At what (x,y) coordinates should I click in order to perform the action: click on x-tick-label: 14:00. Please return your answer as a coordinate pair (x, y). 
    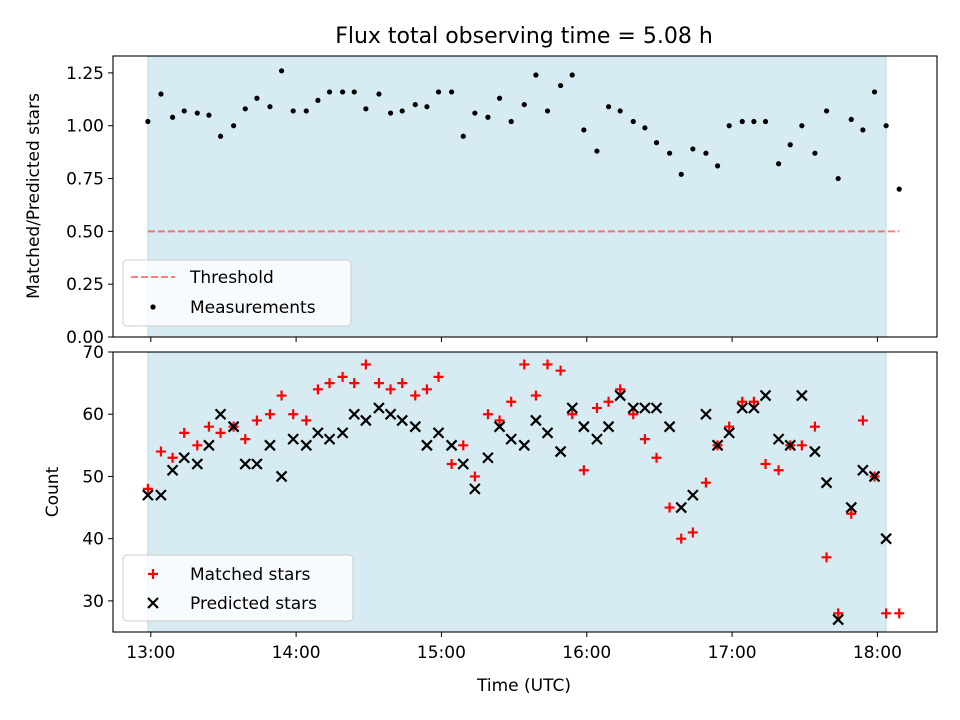
    Looking at the image, I should click on (296, 653).